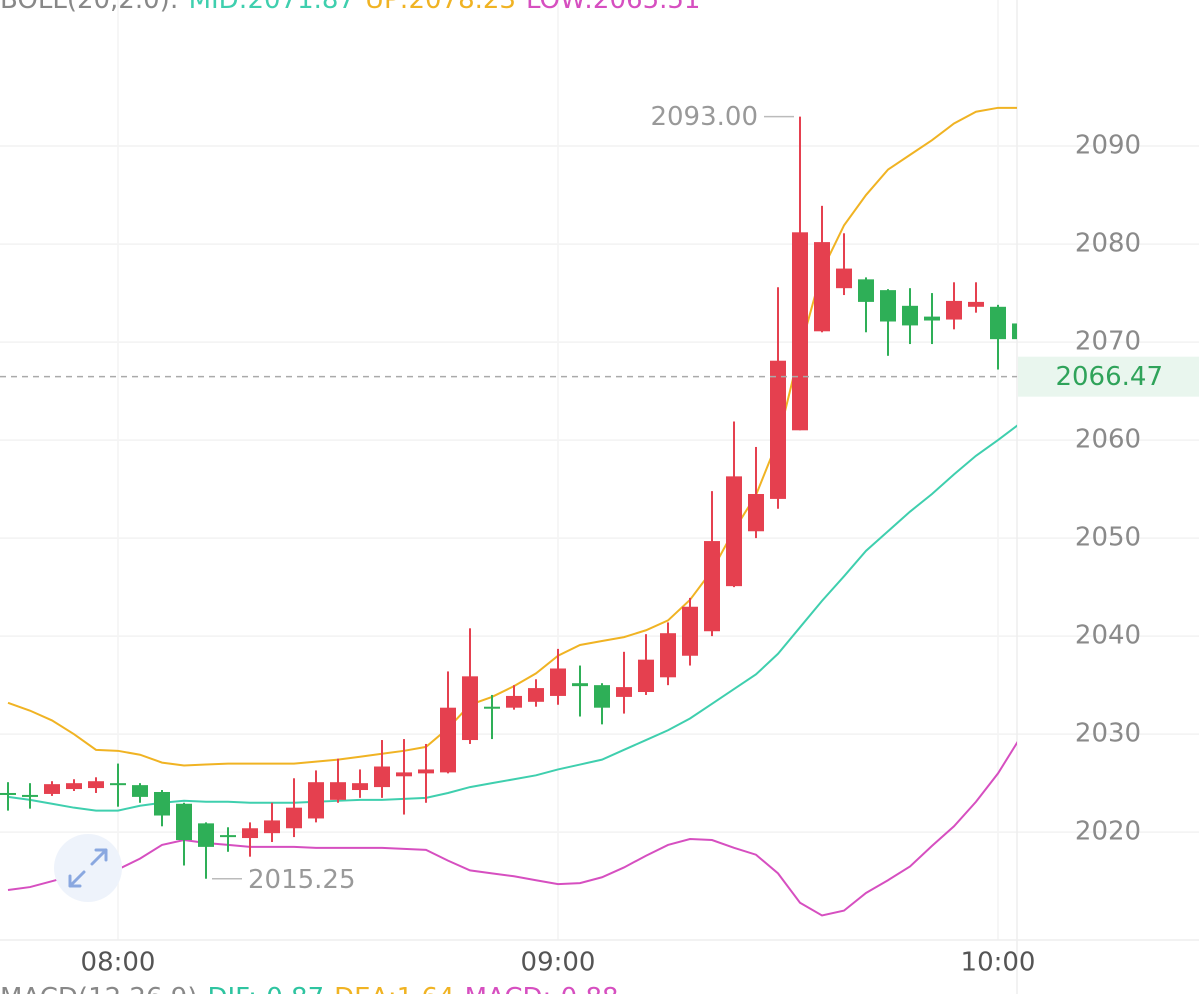 Image resolution: width=1199 pixels, height=994 pixels. What do you see at coordinates (542, 988) in the screenshot?
I see `macd-legend-entry: MACD:-0.88` at bounding box center [542, 988].